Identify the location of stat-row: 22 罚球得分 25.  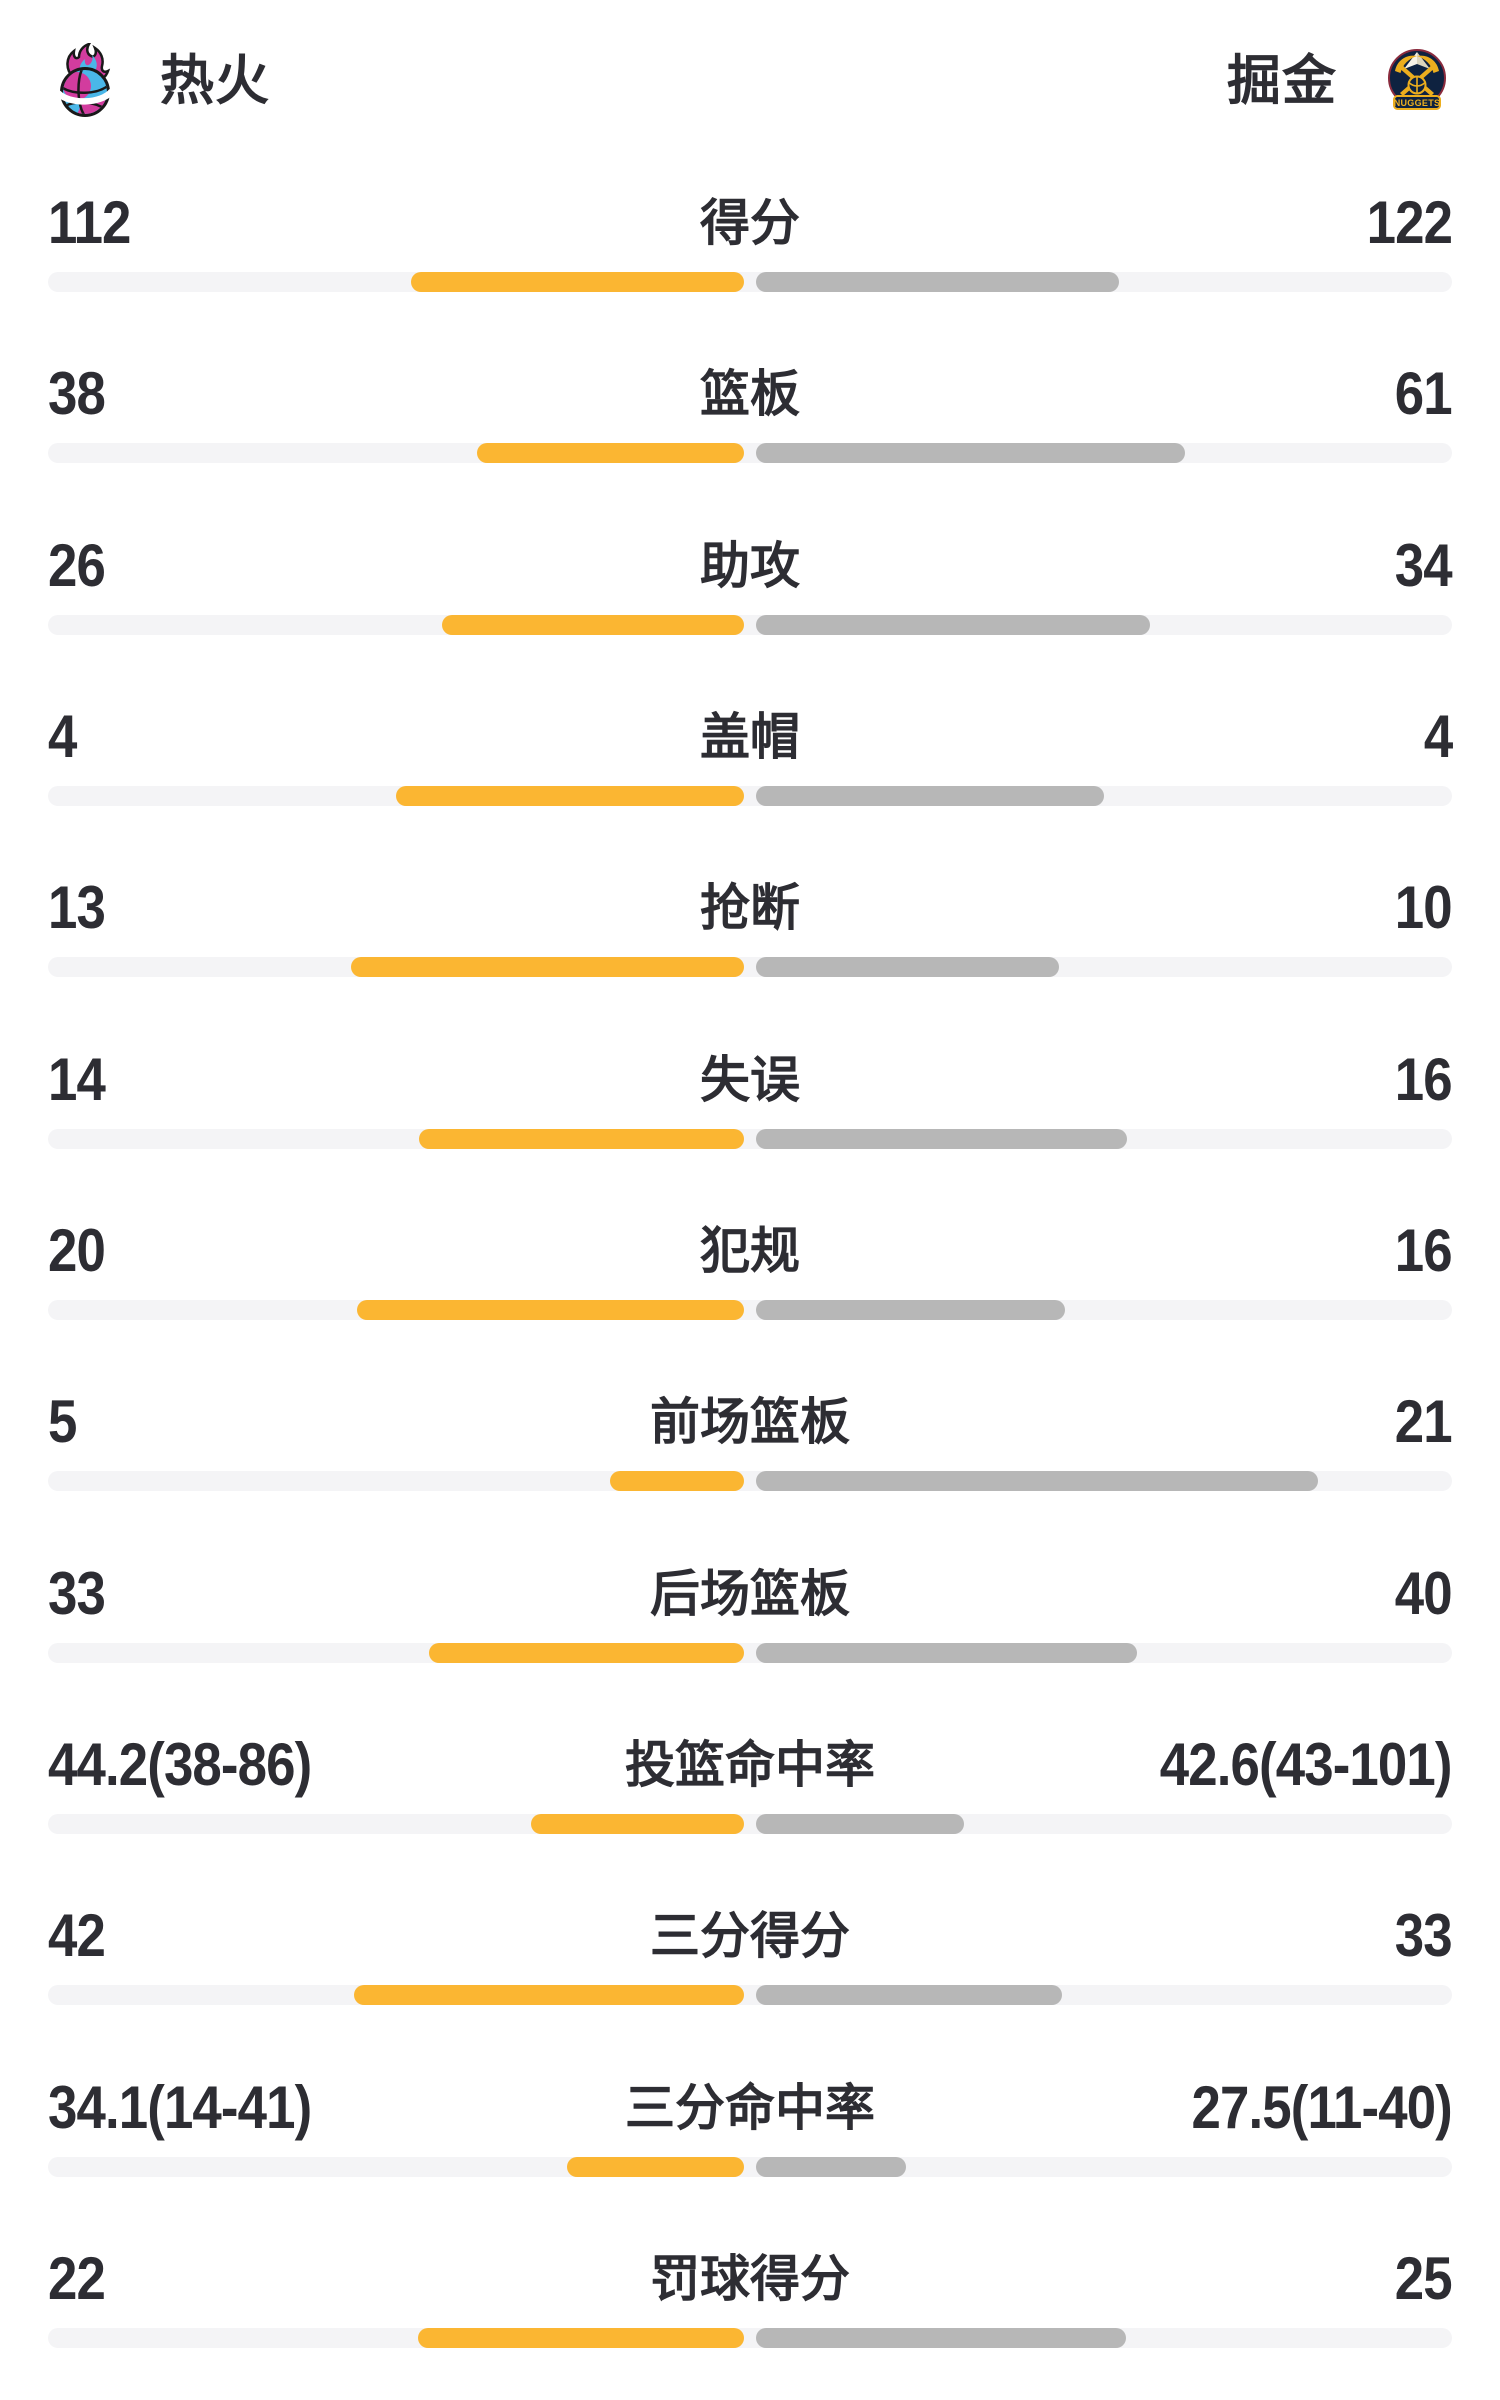
(750, 2324).